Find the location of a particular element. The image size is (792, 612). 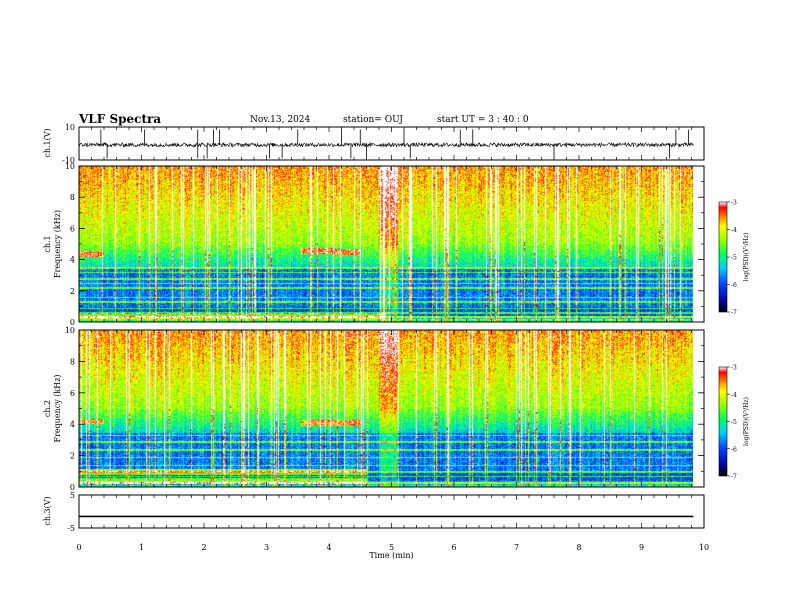

x-tick-label: 1 is located at coordinates (141, 547).